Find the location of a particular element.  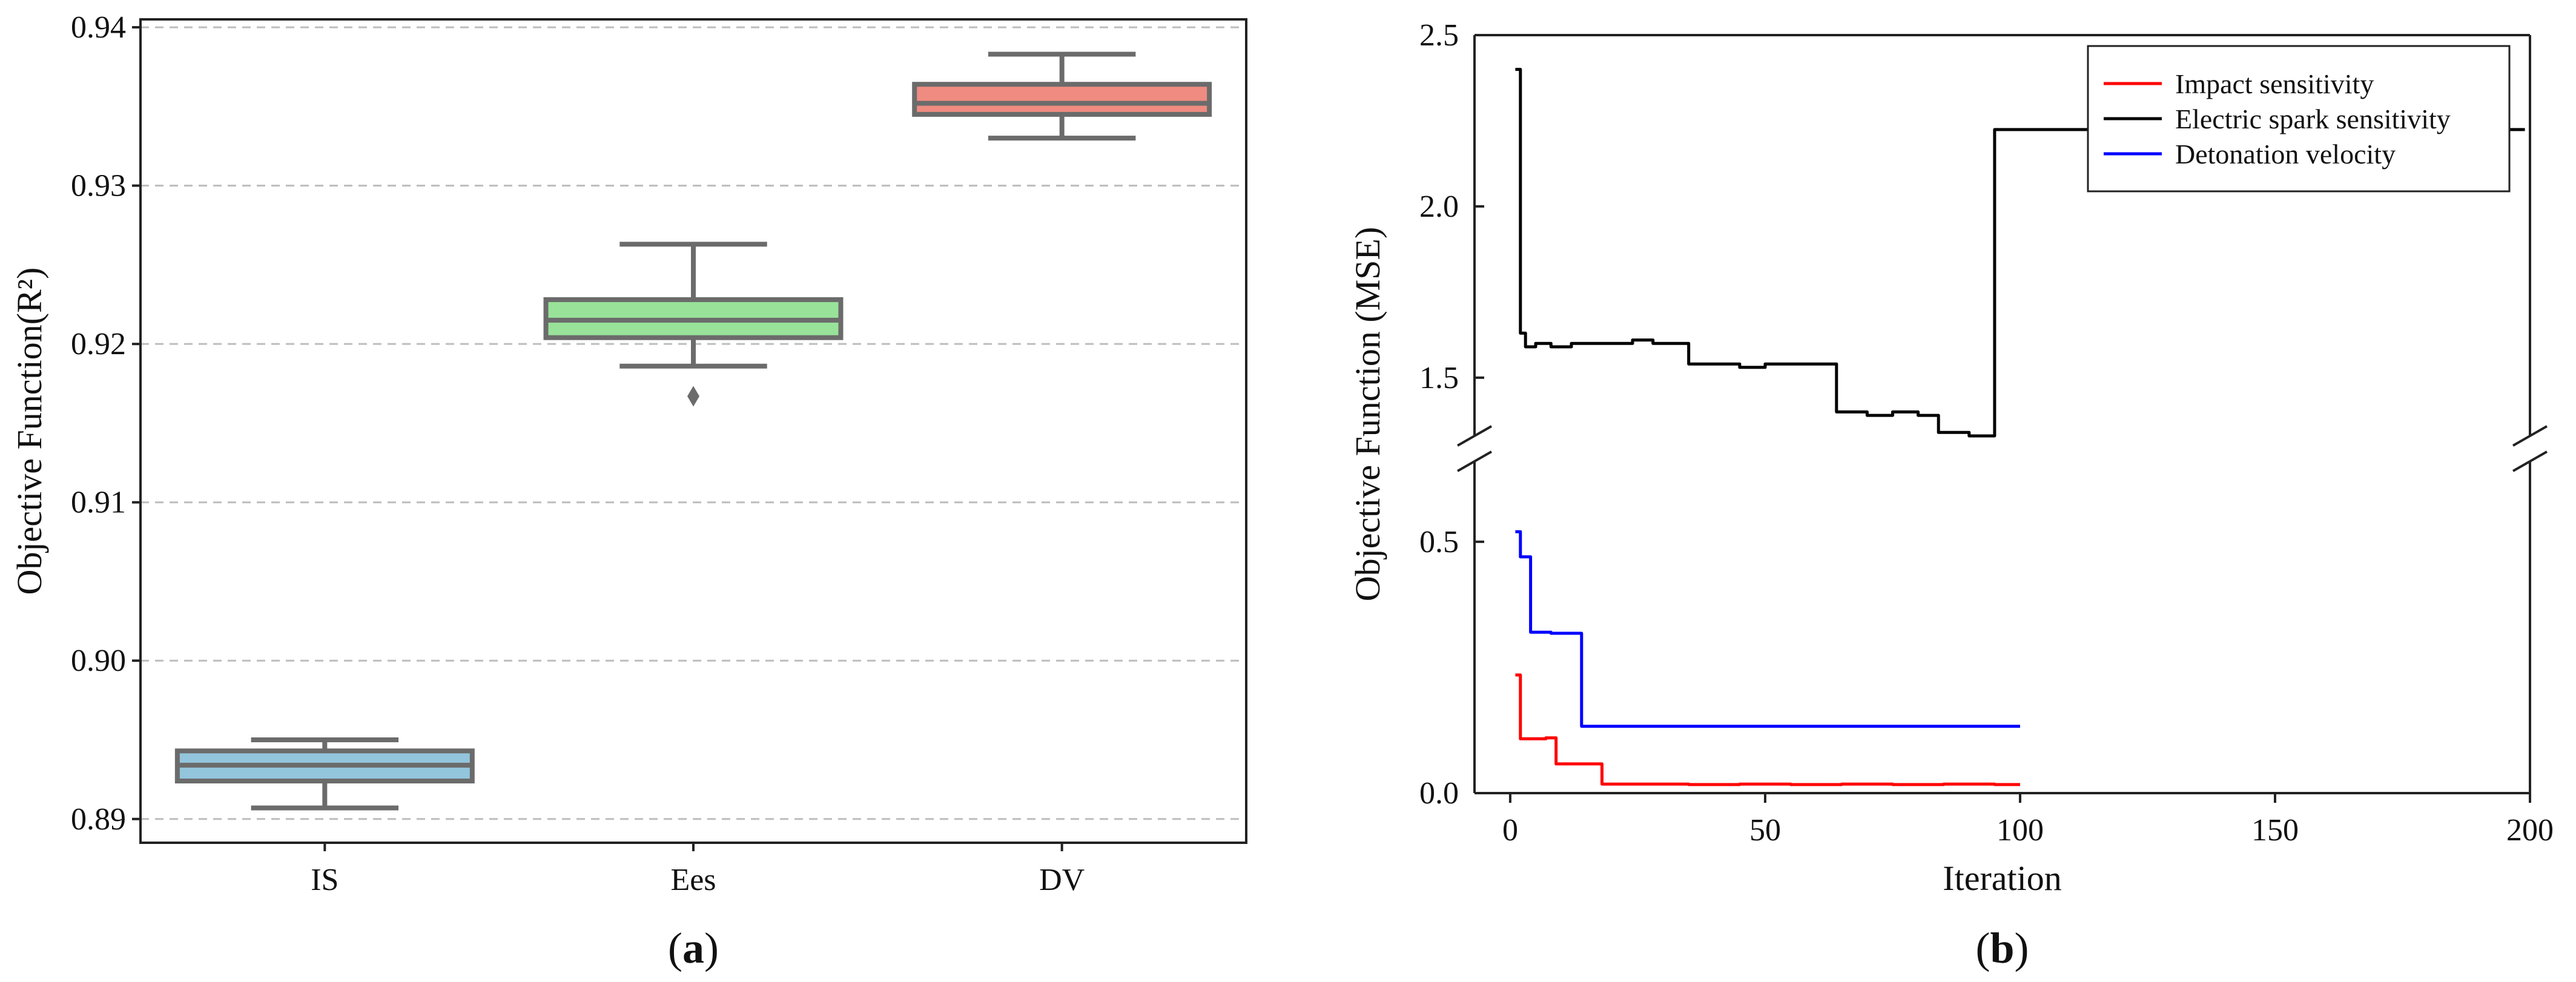

a-x-tick-label: DV is located at coordinates (1062, 880).